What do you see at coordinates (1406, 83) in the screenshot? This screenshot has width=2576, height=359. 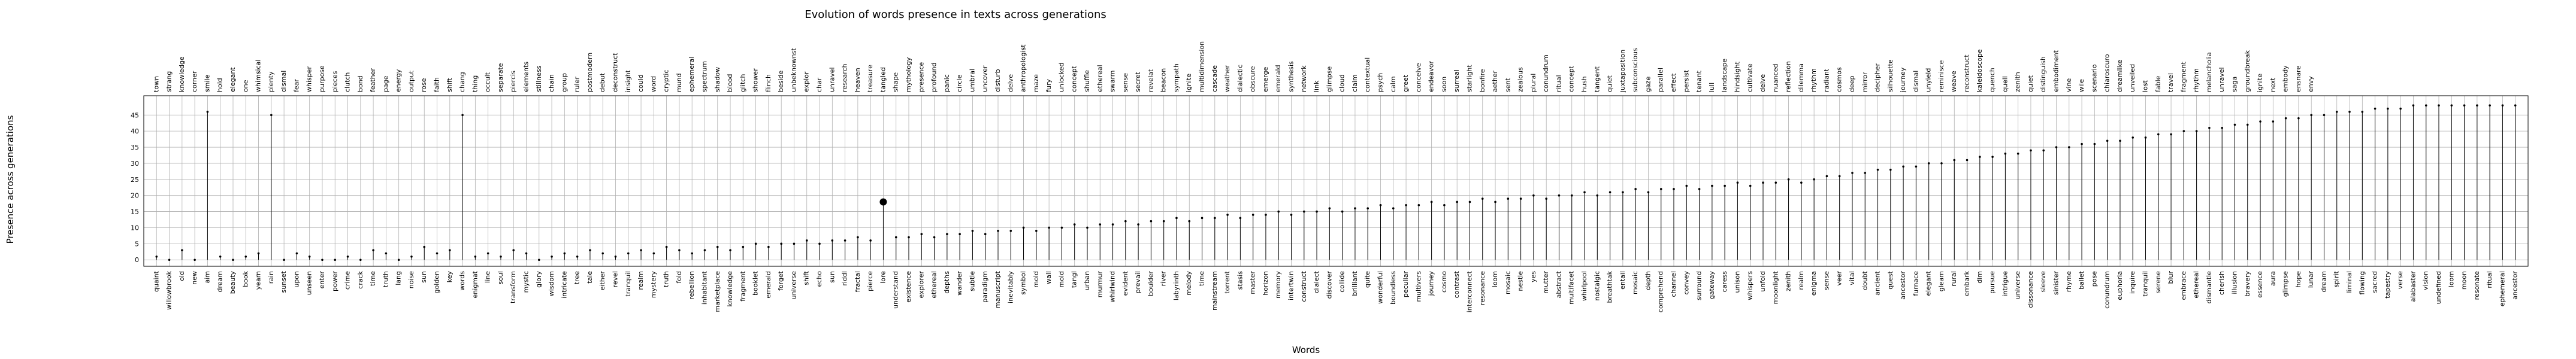 I see `top-word-label: greet` at bounding box center [1406, 83].